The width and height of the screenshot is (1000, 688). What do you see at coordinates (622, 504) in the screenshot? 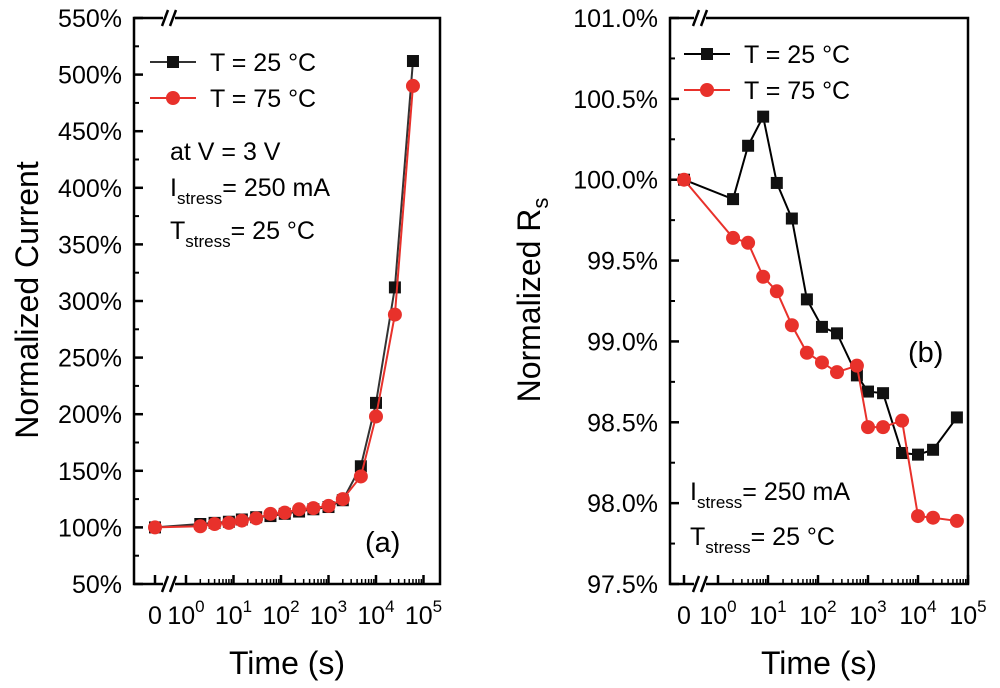
I see `y-tick-label: 98.0%` at bounding box center [622, 504].